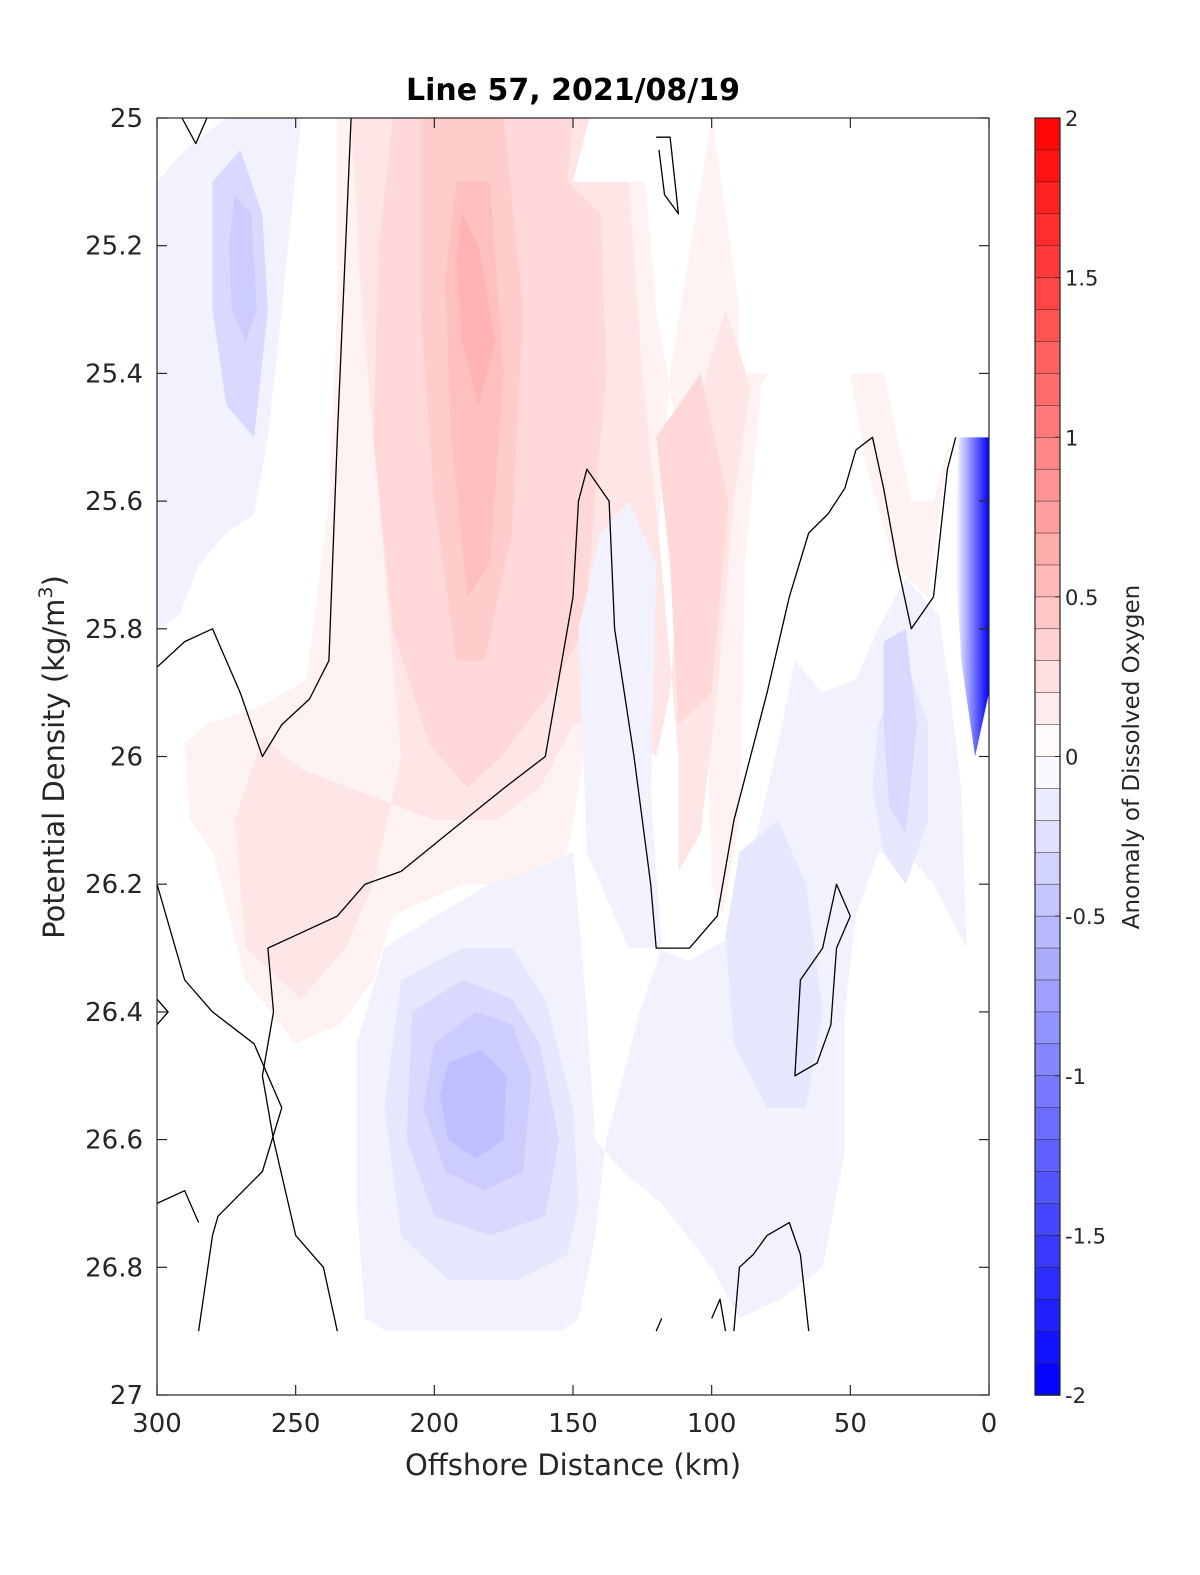 This screenshot has width=1200, height=1575. I want to click on x-tick-label: 50, so click(850, 1424).